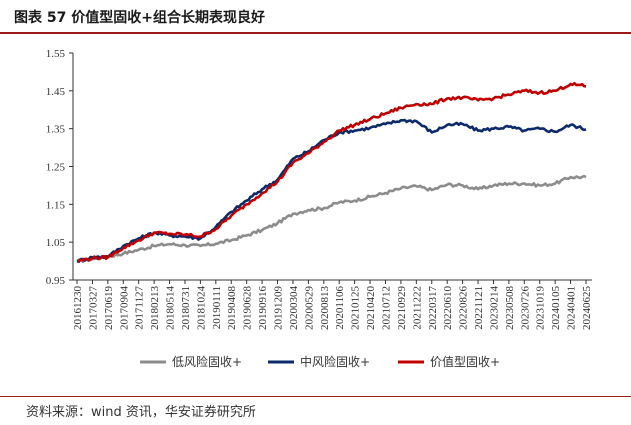 The height and width of the screenshot is (425, 631). I want to click on legend-label-1: 中风险固收+, so click(335, 361).